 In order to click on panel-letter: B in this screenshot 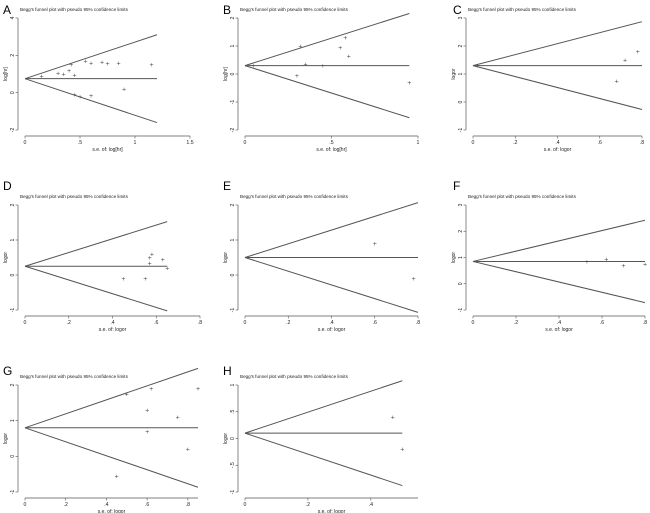, I will do `click(227, 10)`.